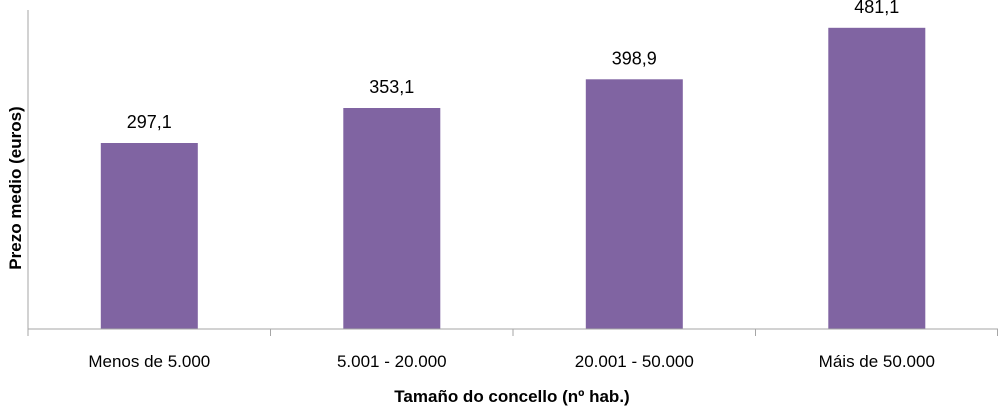 Image resolution: width=998 pixels, height=411 pixels. What do you see at coordinates (511, 396) in the screenshot?
I see `x-axis-title: Tamaño do concello (nº hab.)` at bounding box center [511, 396].